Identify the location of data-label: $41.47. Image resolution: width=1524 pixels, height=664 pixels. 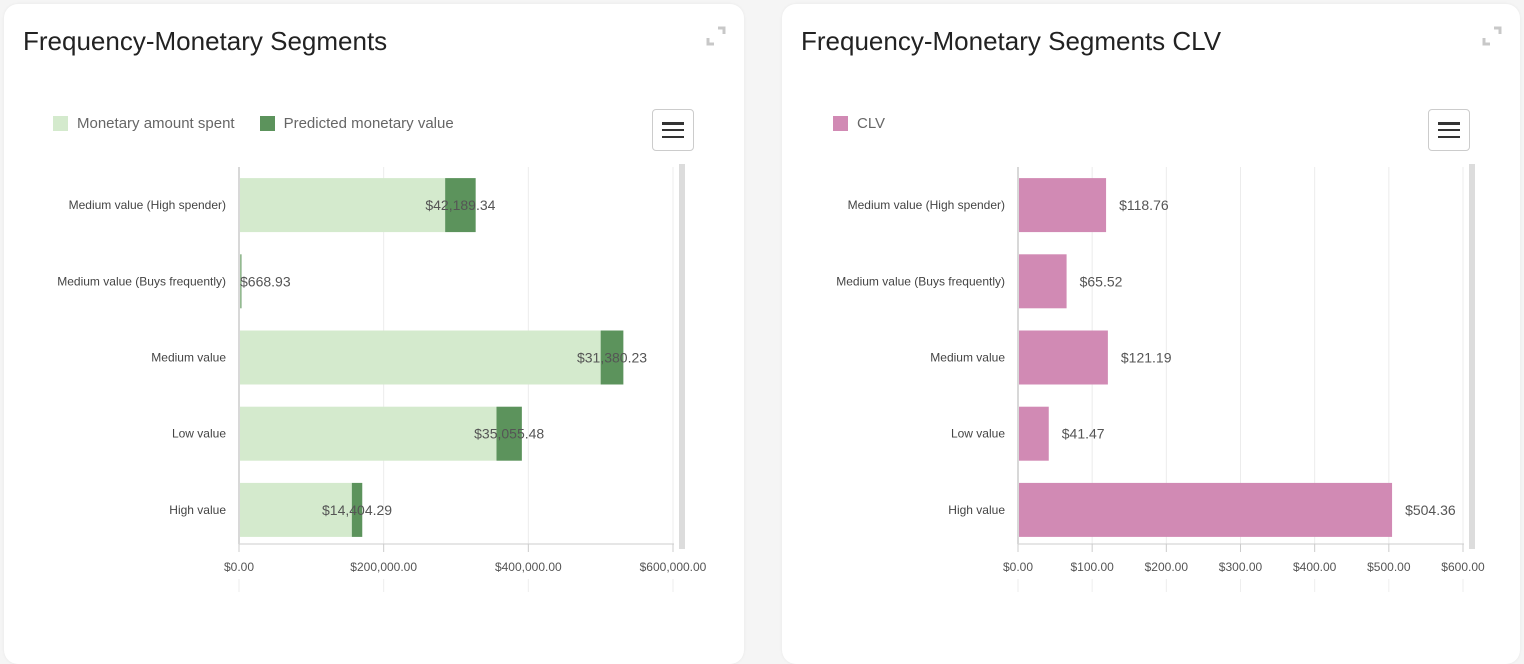
(1083, 434).